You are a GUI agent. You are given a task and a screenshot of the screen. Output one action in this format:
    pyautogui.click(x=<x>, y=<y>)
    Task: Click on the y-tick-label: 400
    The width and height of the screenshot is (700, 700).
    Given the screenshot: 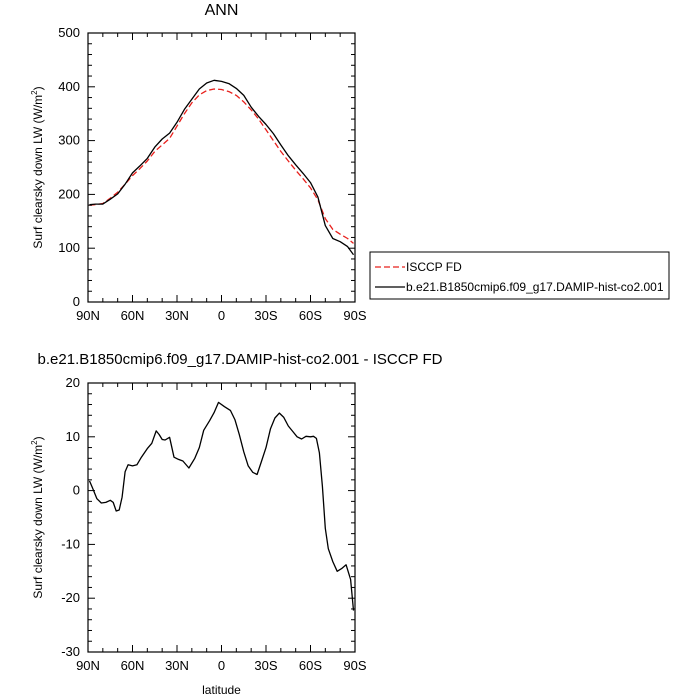 What is the action you would take?
    pyautogui.click(x=69, y=86)
    